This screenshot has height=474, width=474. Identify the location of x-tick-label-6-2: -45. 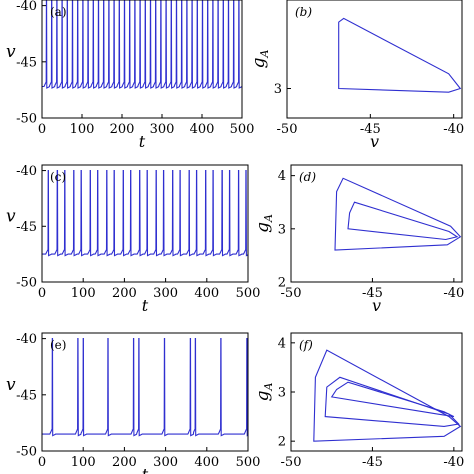
(372, 462).